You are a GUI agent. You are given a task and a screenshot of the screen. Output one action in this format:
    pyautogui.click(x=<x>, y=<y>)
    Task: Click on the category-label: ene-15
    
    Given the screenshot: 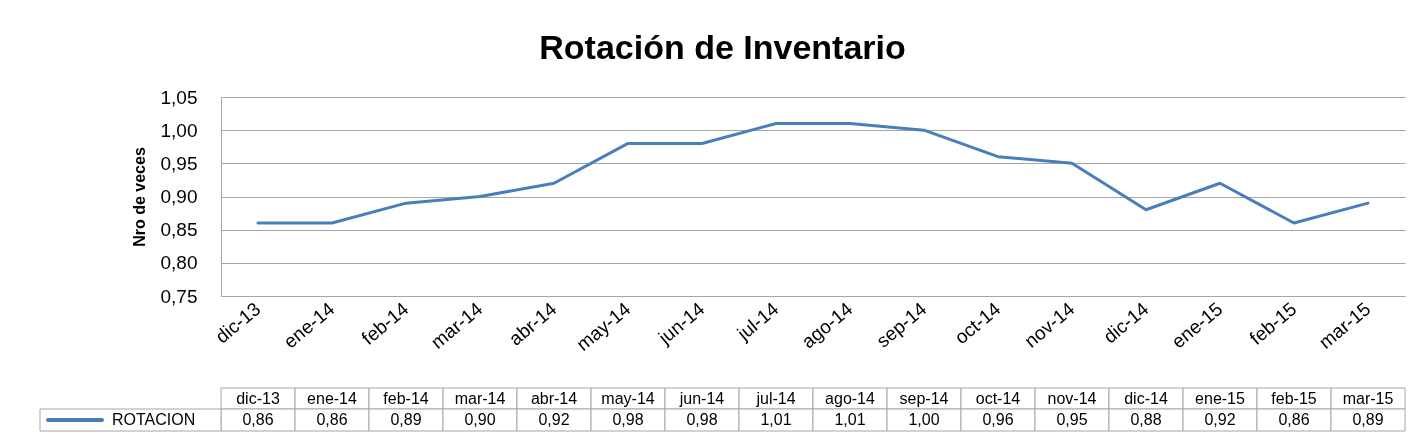 What is the action you would take?
    pyautogui.click(x=1220, y=398)
    